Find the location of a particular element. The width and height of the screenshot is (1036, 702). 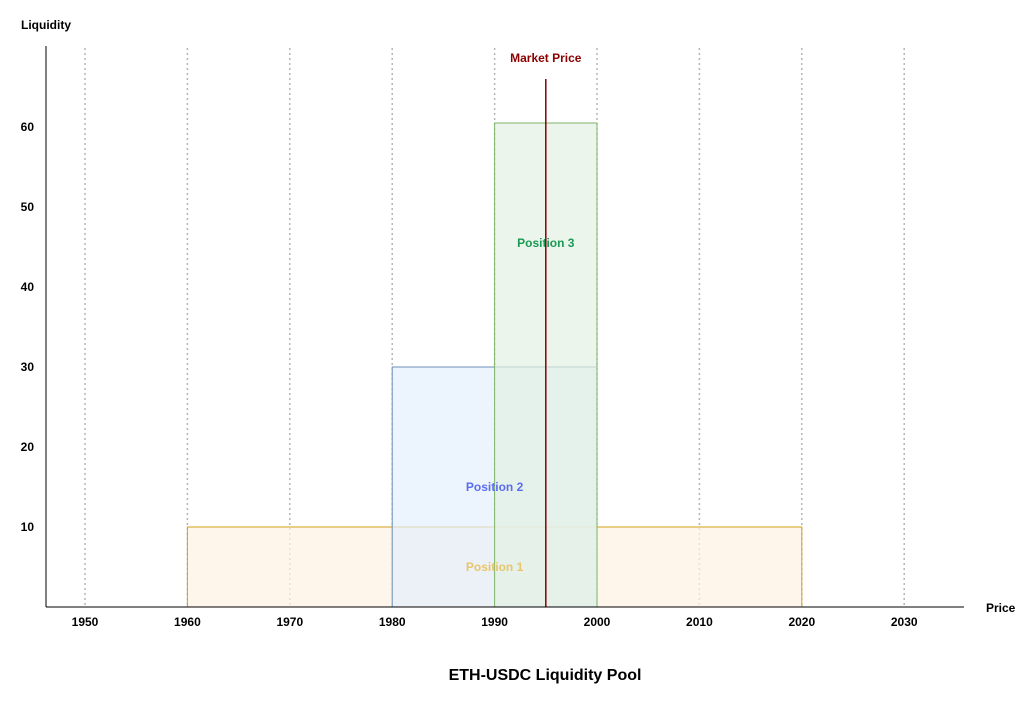

y-tick-label: 10 is located at coordinates (28, 527).